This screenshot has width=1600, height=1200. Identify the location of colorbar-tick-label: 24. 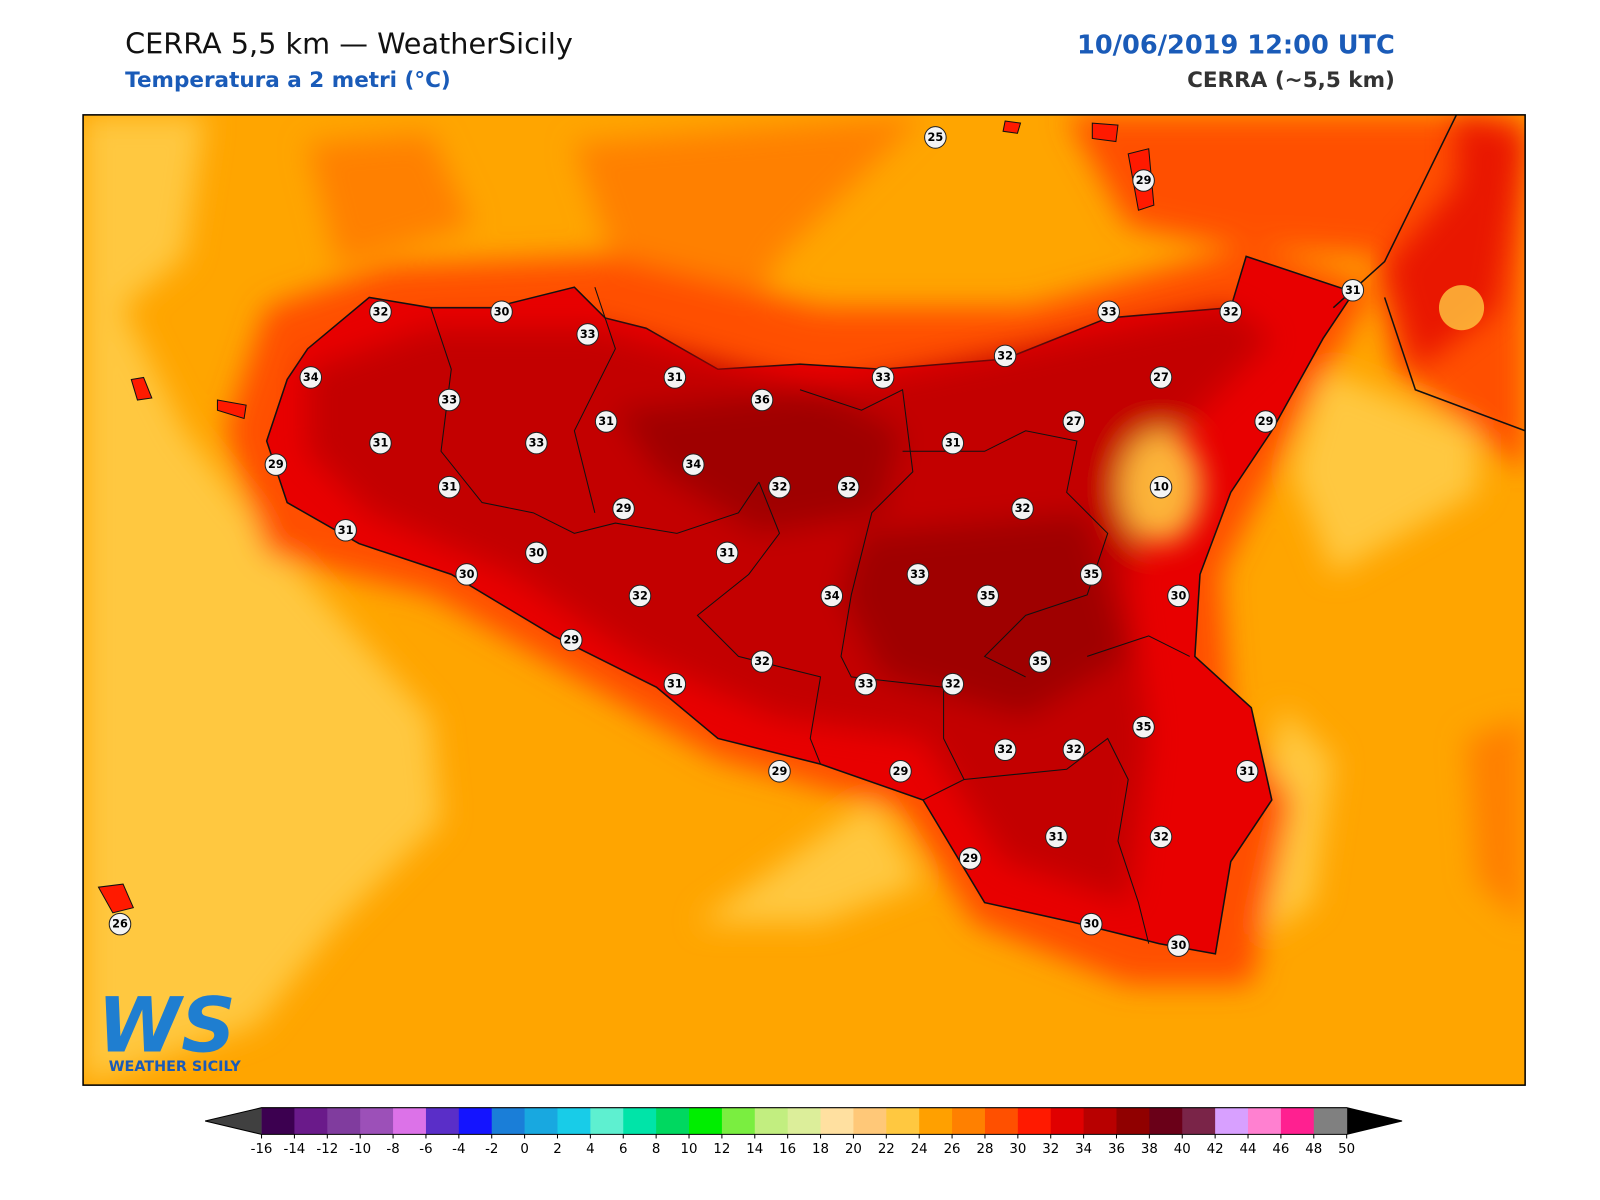
(919, 1149).